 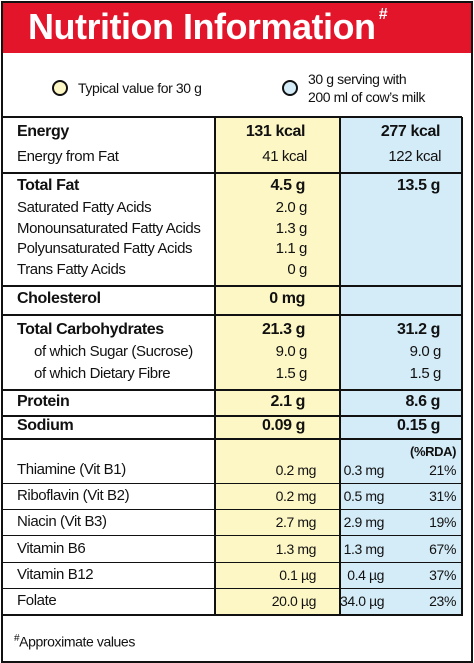 What do you see at coordinates (364, 470) in the screenshot?
I see `value-milk: 0.3 mg` at bounding box center [364, 470].